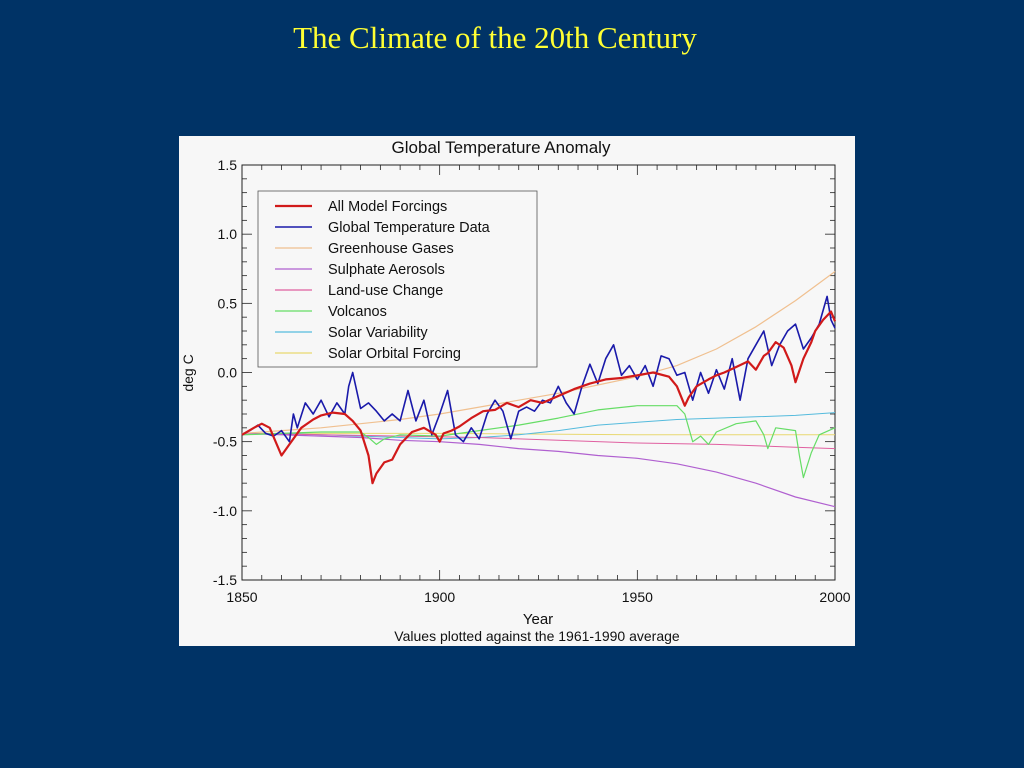 Image resolution: width=1024 pixels, height=768 pixels. What do you see at coordinates (225, 442) in the screenshot?
I see `y-tick-label: -0.5` at bounding box center [225, 442].